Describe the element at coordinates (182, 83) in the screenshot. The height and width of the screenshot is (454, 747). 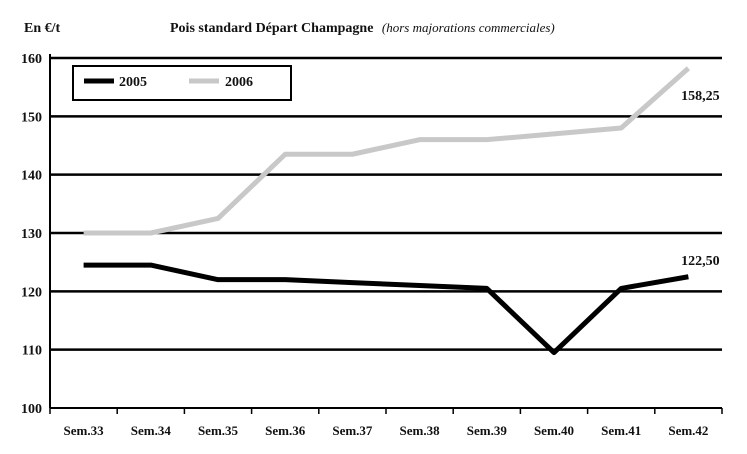
I see `legend: 2005 2006` at that location.